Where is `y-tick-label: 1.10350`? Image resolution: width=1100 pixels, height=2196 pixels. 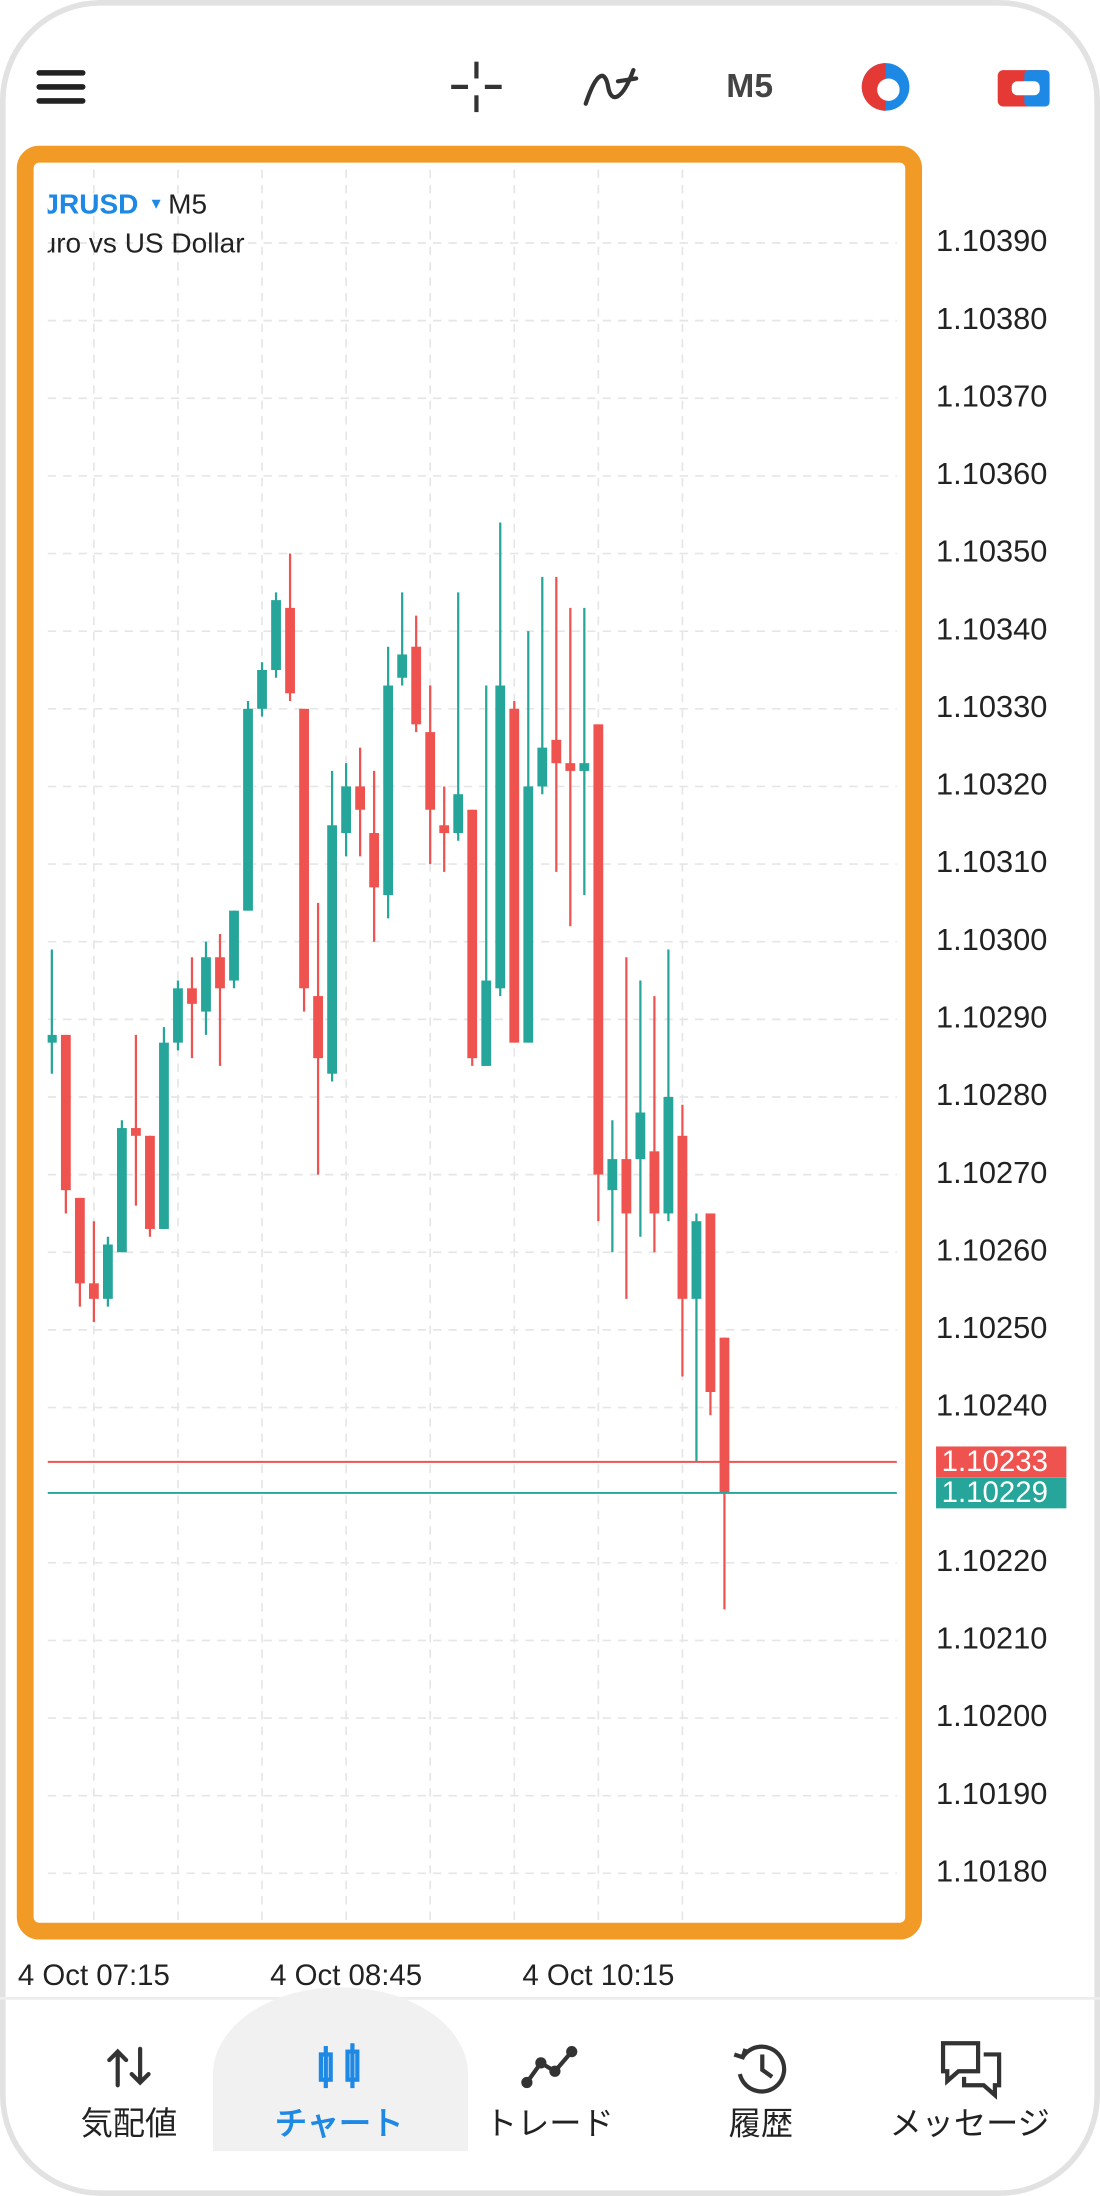
y-tick-label: 1.10350 is located at coordinates (991, 551).